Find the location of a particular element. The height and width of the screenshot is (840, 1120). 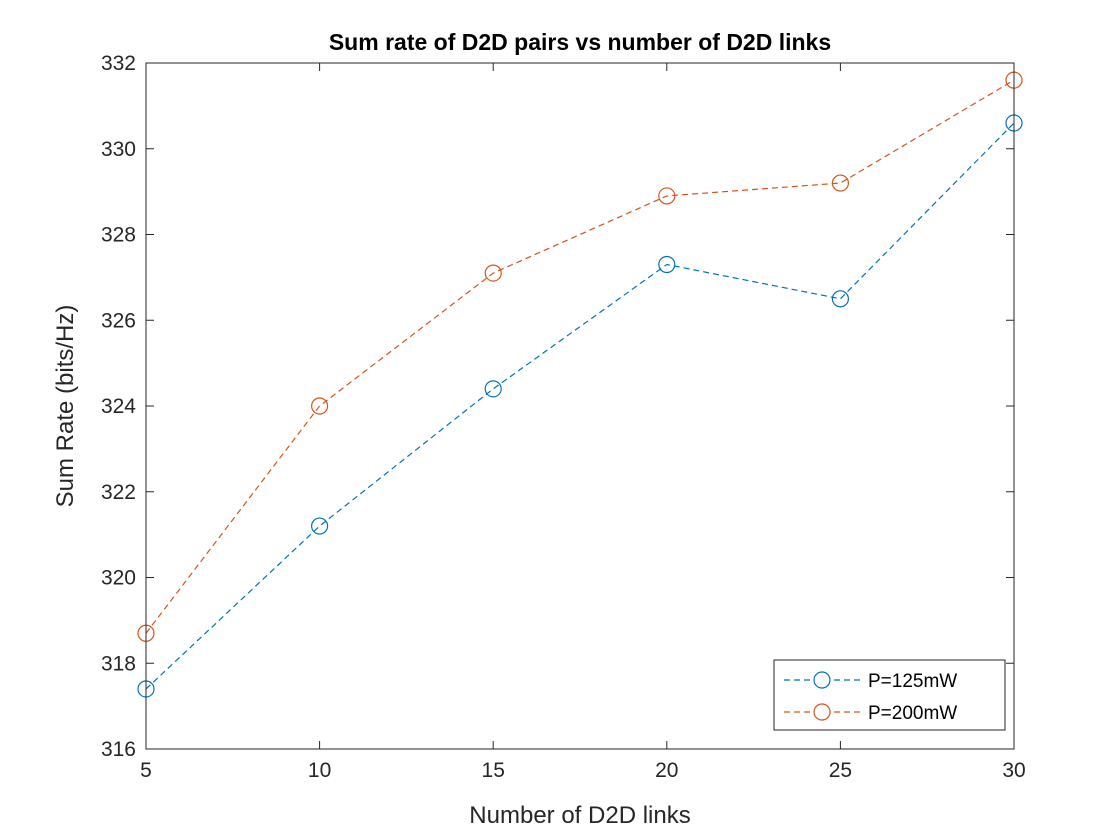

legend-box is located at coordinates (889, 695).